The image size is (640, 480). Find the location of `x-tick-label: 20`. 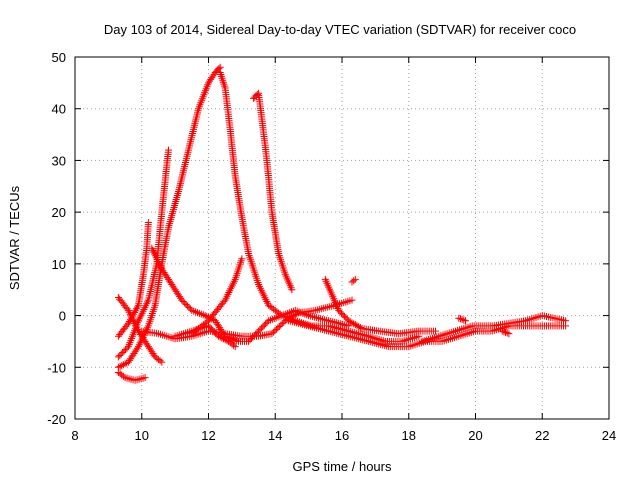

x-tick-label: 20 is located at coordinates (475, 435).